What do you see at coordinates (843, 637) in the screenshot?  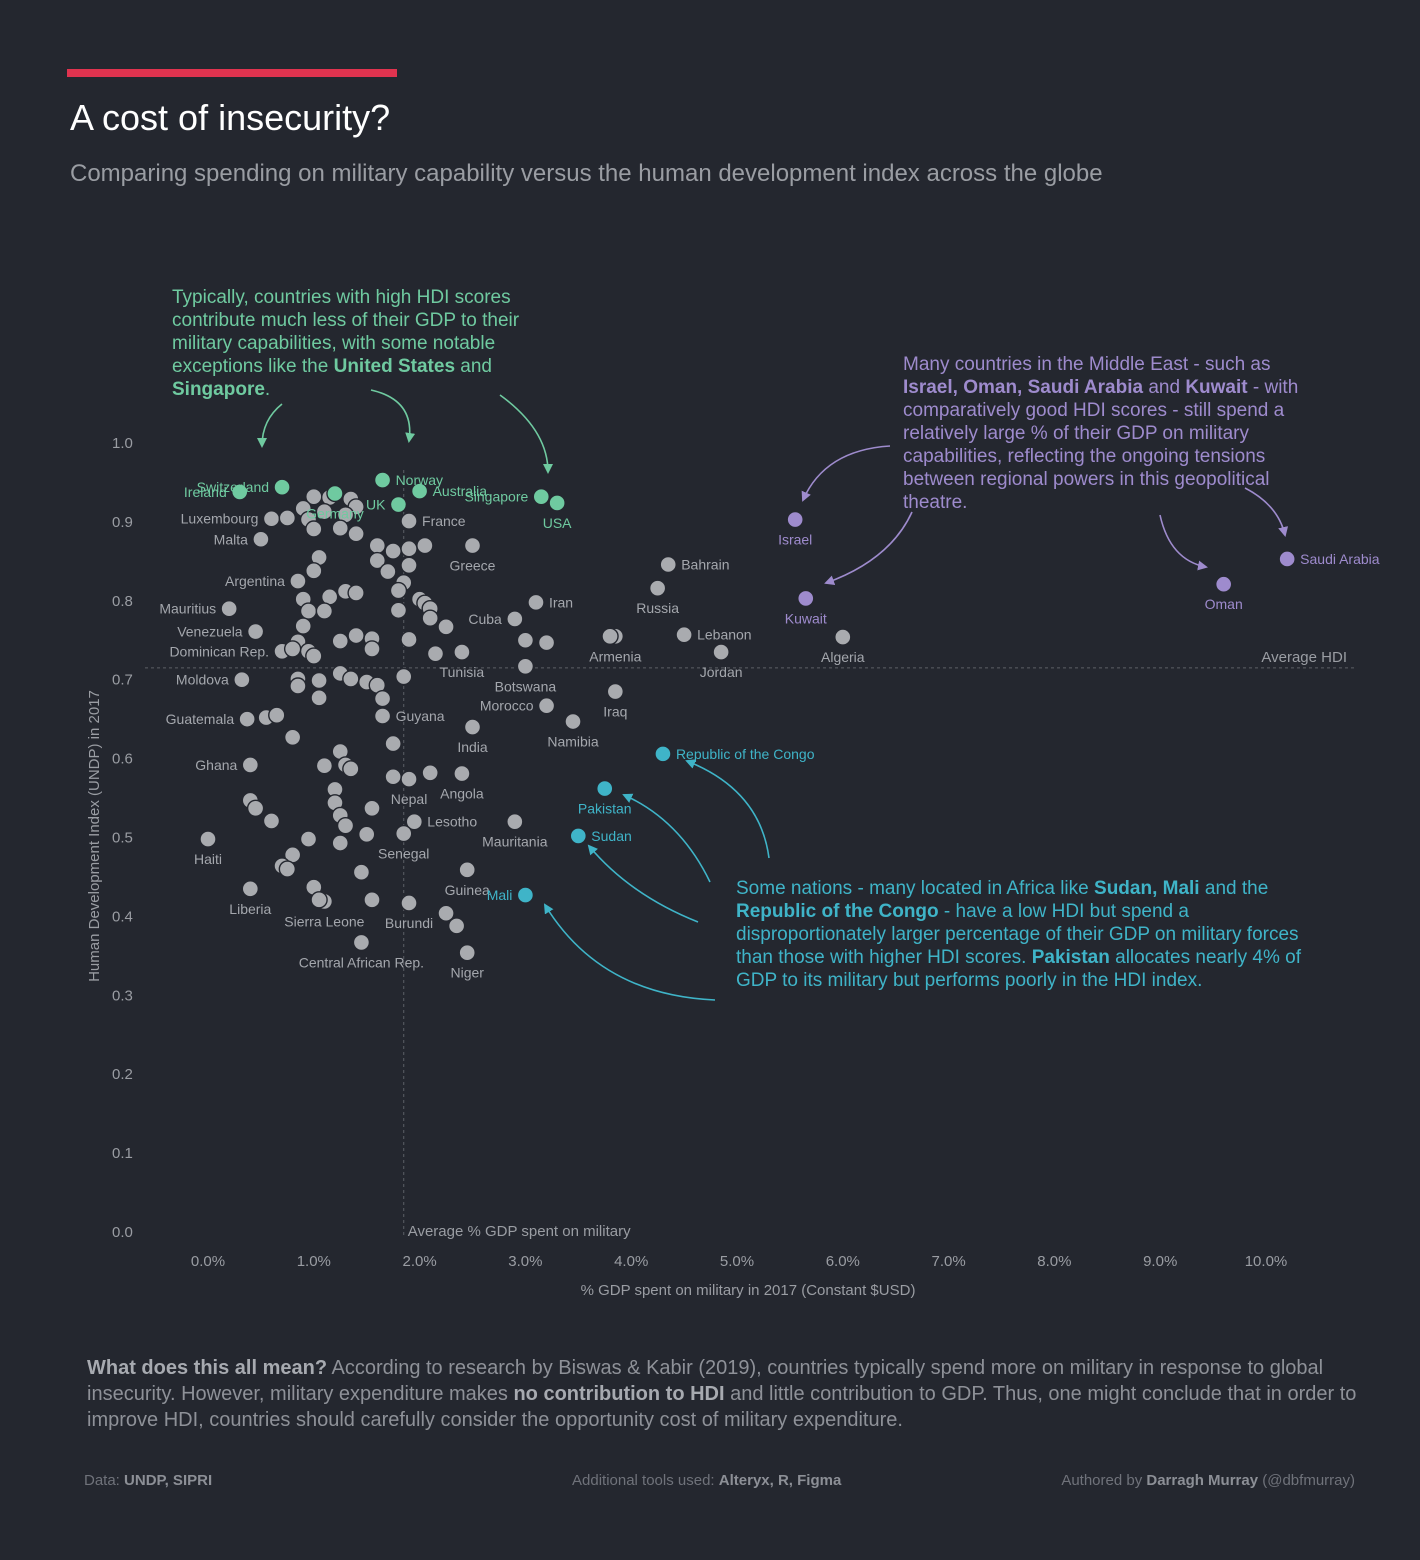 I see `point-algeria` at bounding box center [843, 637].